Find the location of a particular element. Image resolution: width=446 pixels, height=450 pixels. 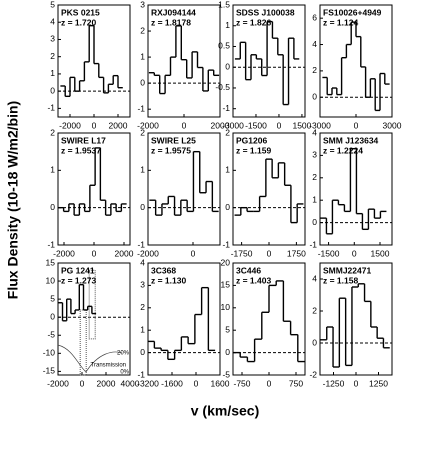

y-tick-label: -15 is located at coordinates (49, 371).